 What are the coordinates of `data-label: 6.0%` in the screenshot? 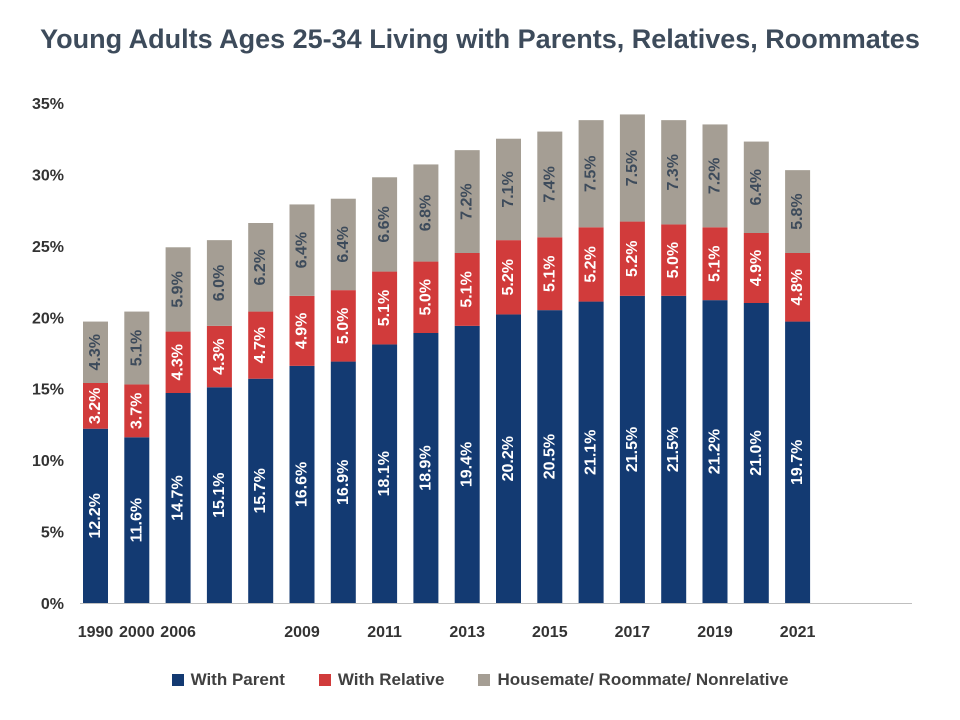 It's located at (219, 283).